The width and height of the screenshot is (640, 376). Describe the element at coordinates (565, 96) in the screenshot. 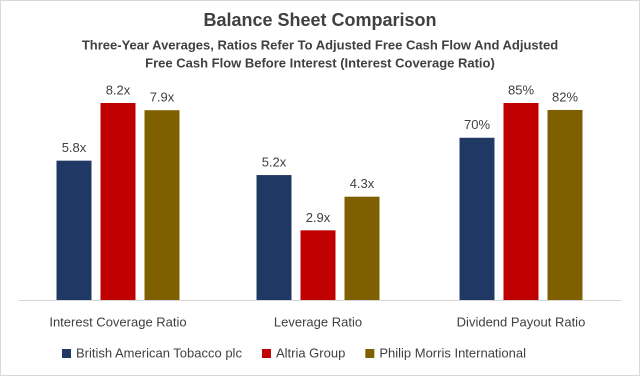

I see `data-label: 82%` at that location.